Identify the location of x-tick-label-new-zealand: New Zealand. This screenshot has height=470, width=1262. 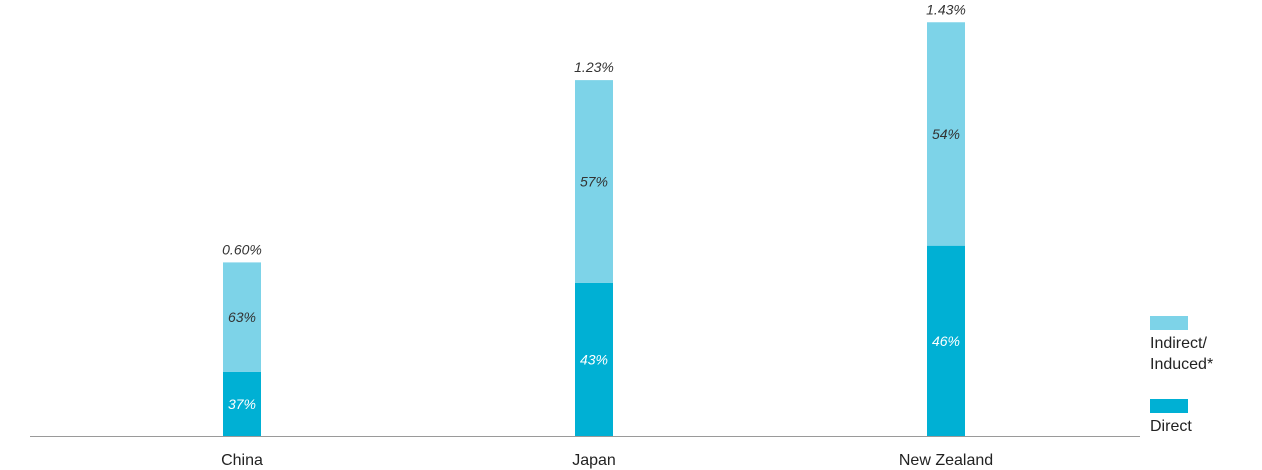
(946, 460).